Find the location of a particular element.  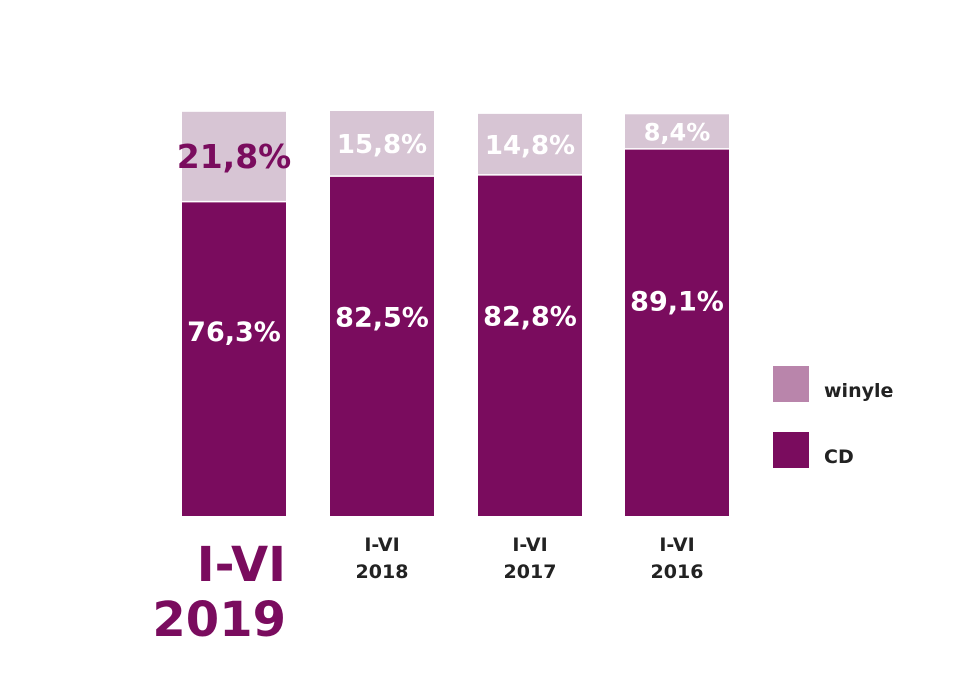

bar-winyle-2019 is located at coordinates (234, 156).